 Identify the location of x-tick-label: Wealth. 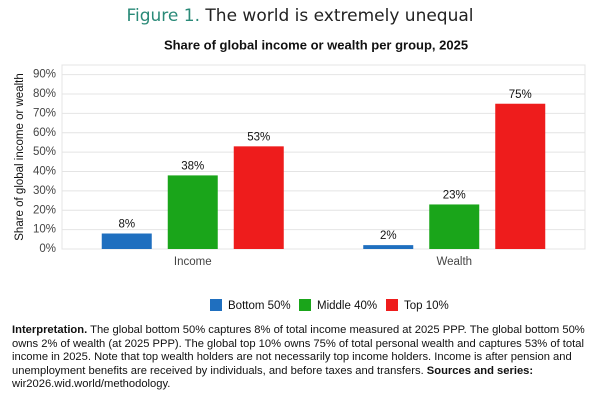
(454, 262).